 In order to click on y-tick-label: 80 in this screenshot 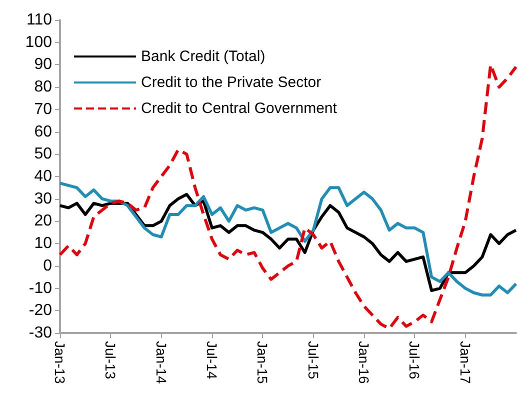, I will do `click(43, 87)`.